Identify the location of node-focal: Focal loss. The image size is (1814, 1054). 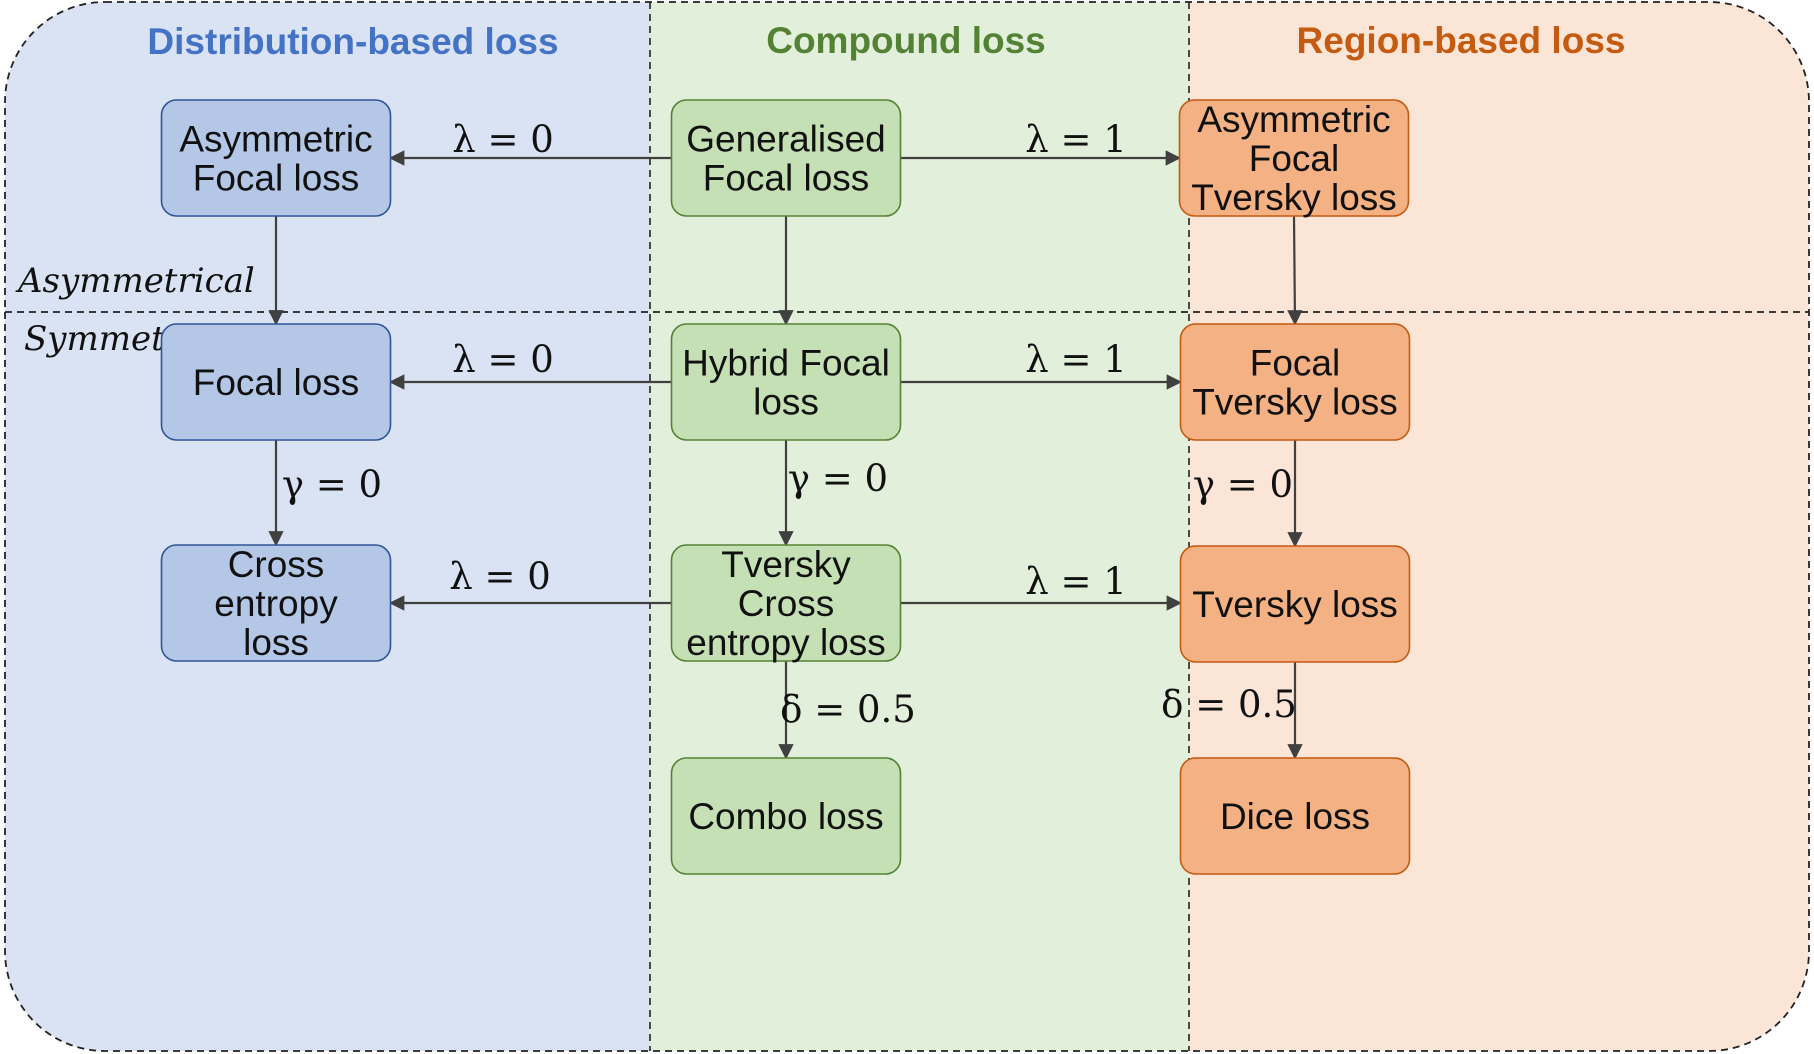
(276, 382).